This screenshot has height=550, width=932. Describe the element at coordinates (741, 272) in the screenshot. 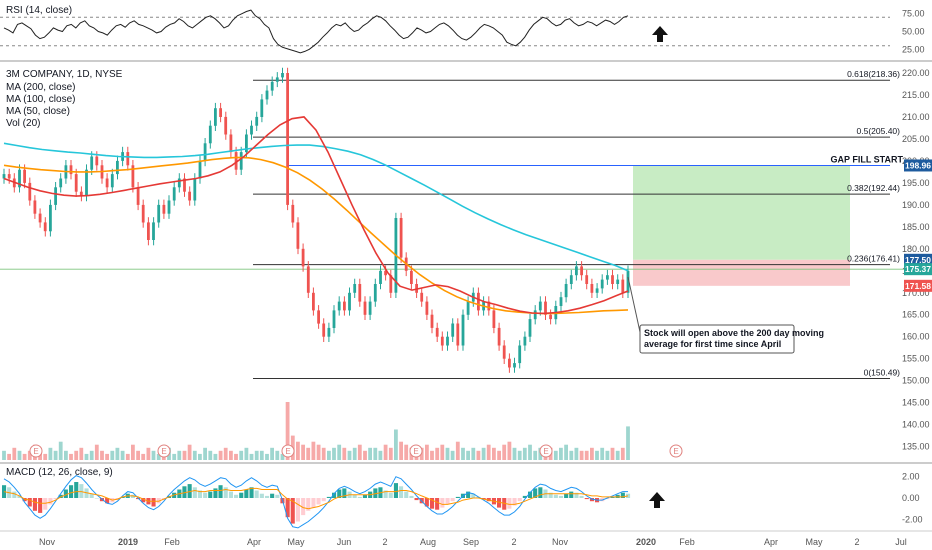

I see `stop-zone` at that location.